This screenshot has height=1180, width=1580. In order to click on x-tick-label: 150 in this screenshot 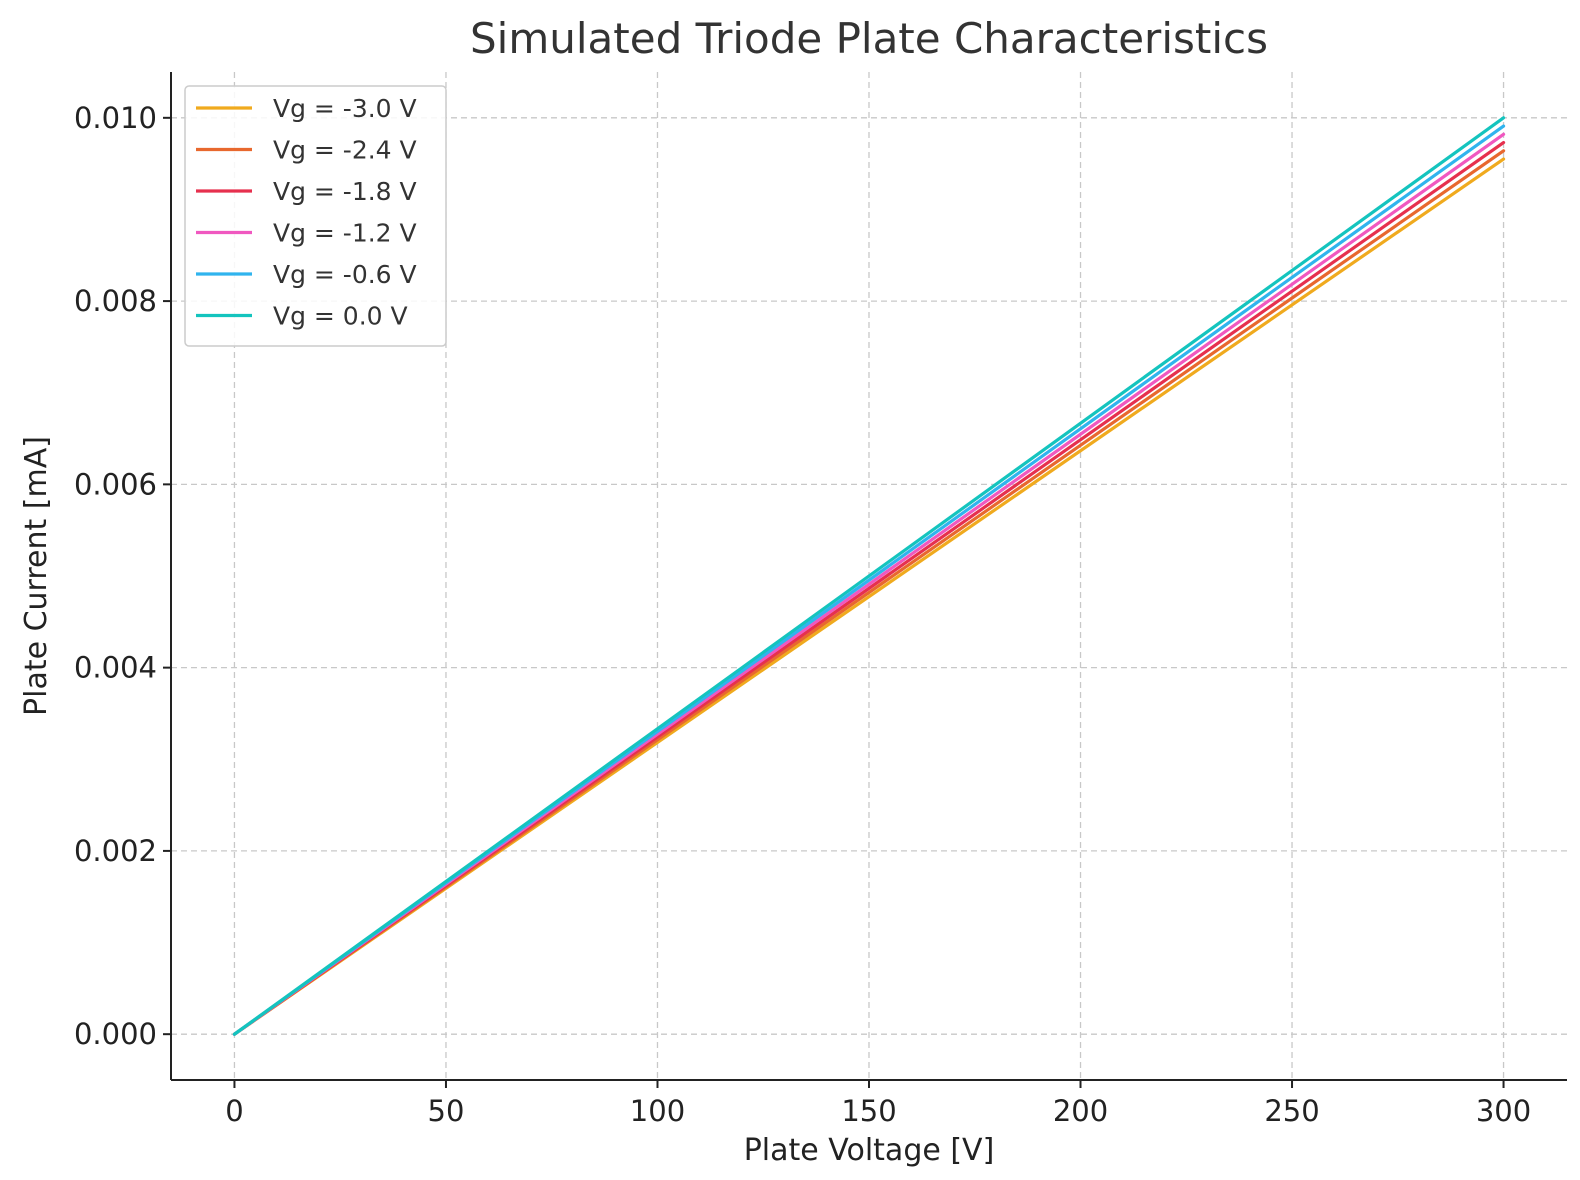, I will do `click(868, 1111)`.